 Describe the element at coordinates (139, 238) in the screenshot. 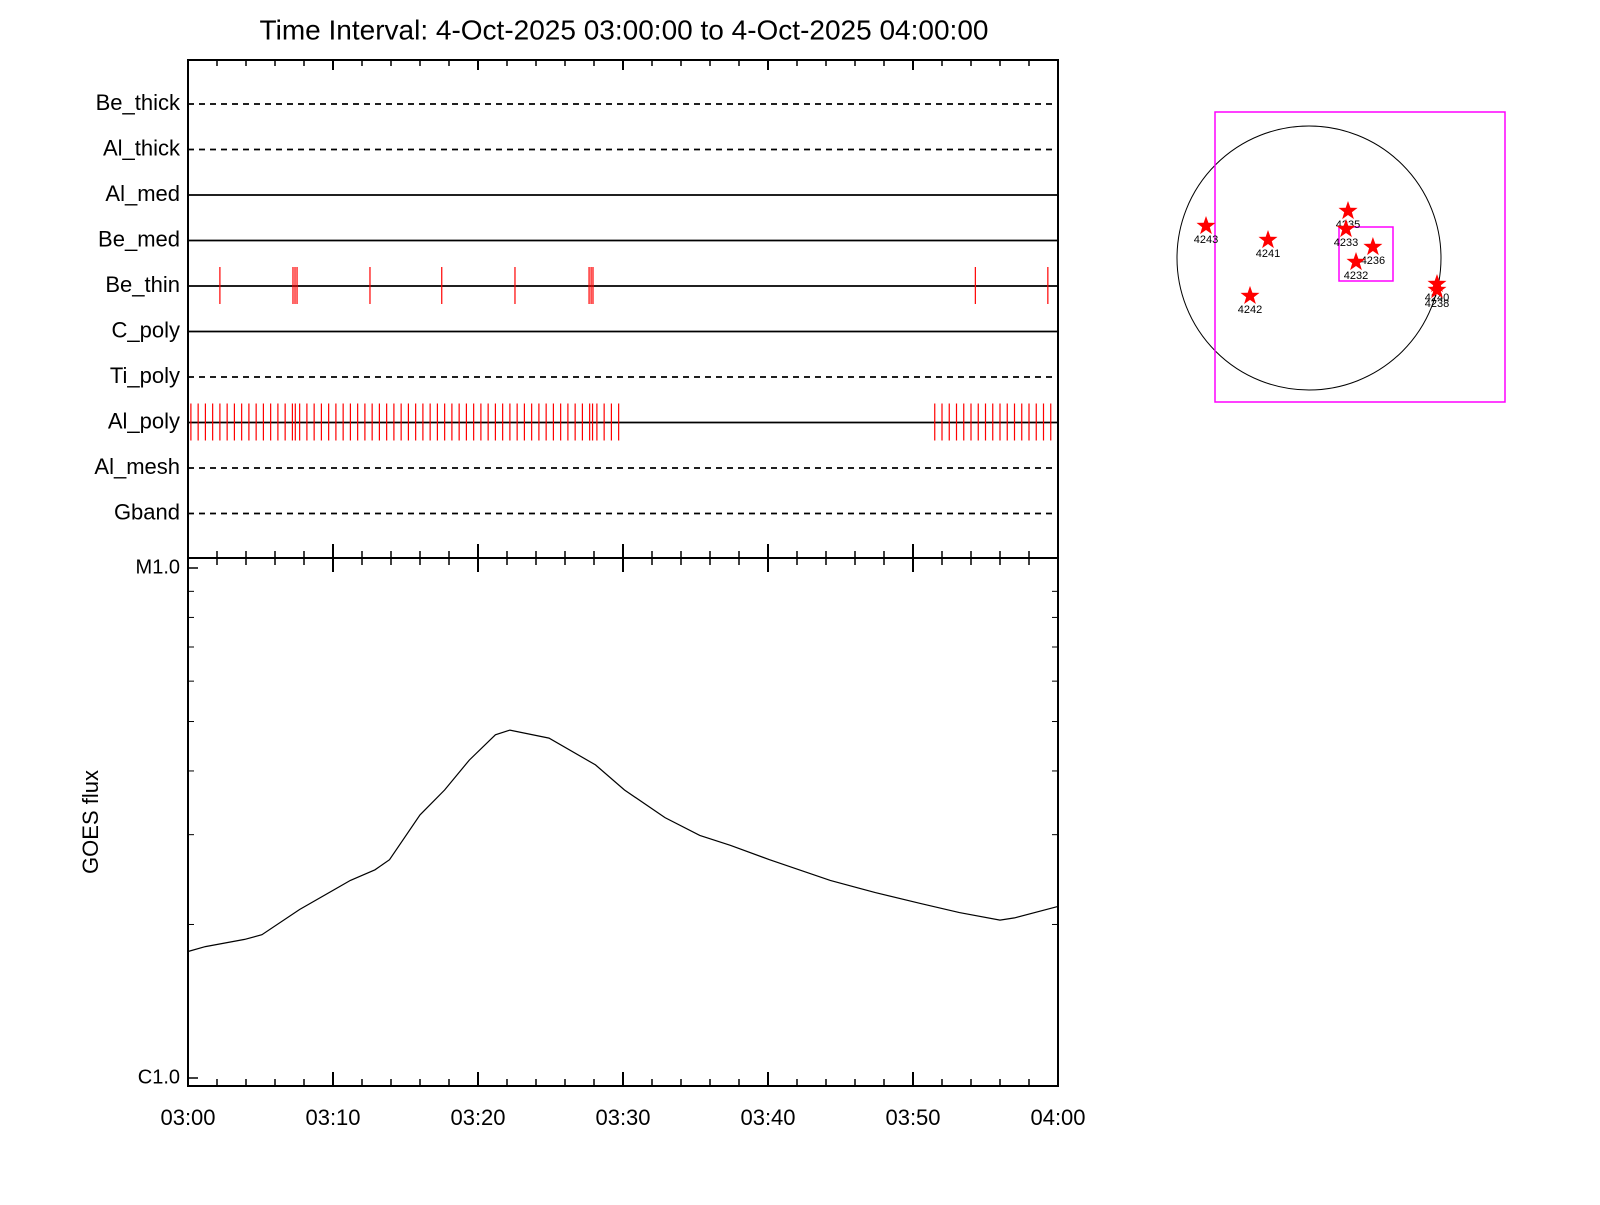

I see `filter-label: Be_med` at that location.